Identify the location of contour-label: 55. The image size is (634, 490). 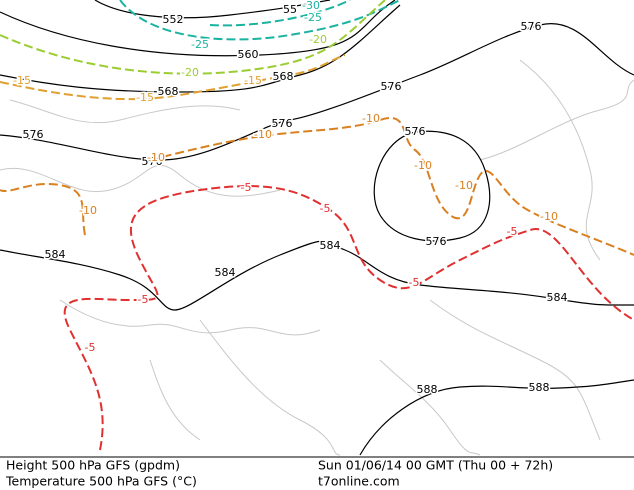
(290, 9).